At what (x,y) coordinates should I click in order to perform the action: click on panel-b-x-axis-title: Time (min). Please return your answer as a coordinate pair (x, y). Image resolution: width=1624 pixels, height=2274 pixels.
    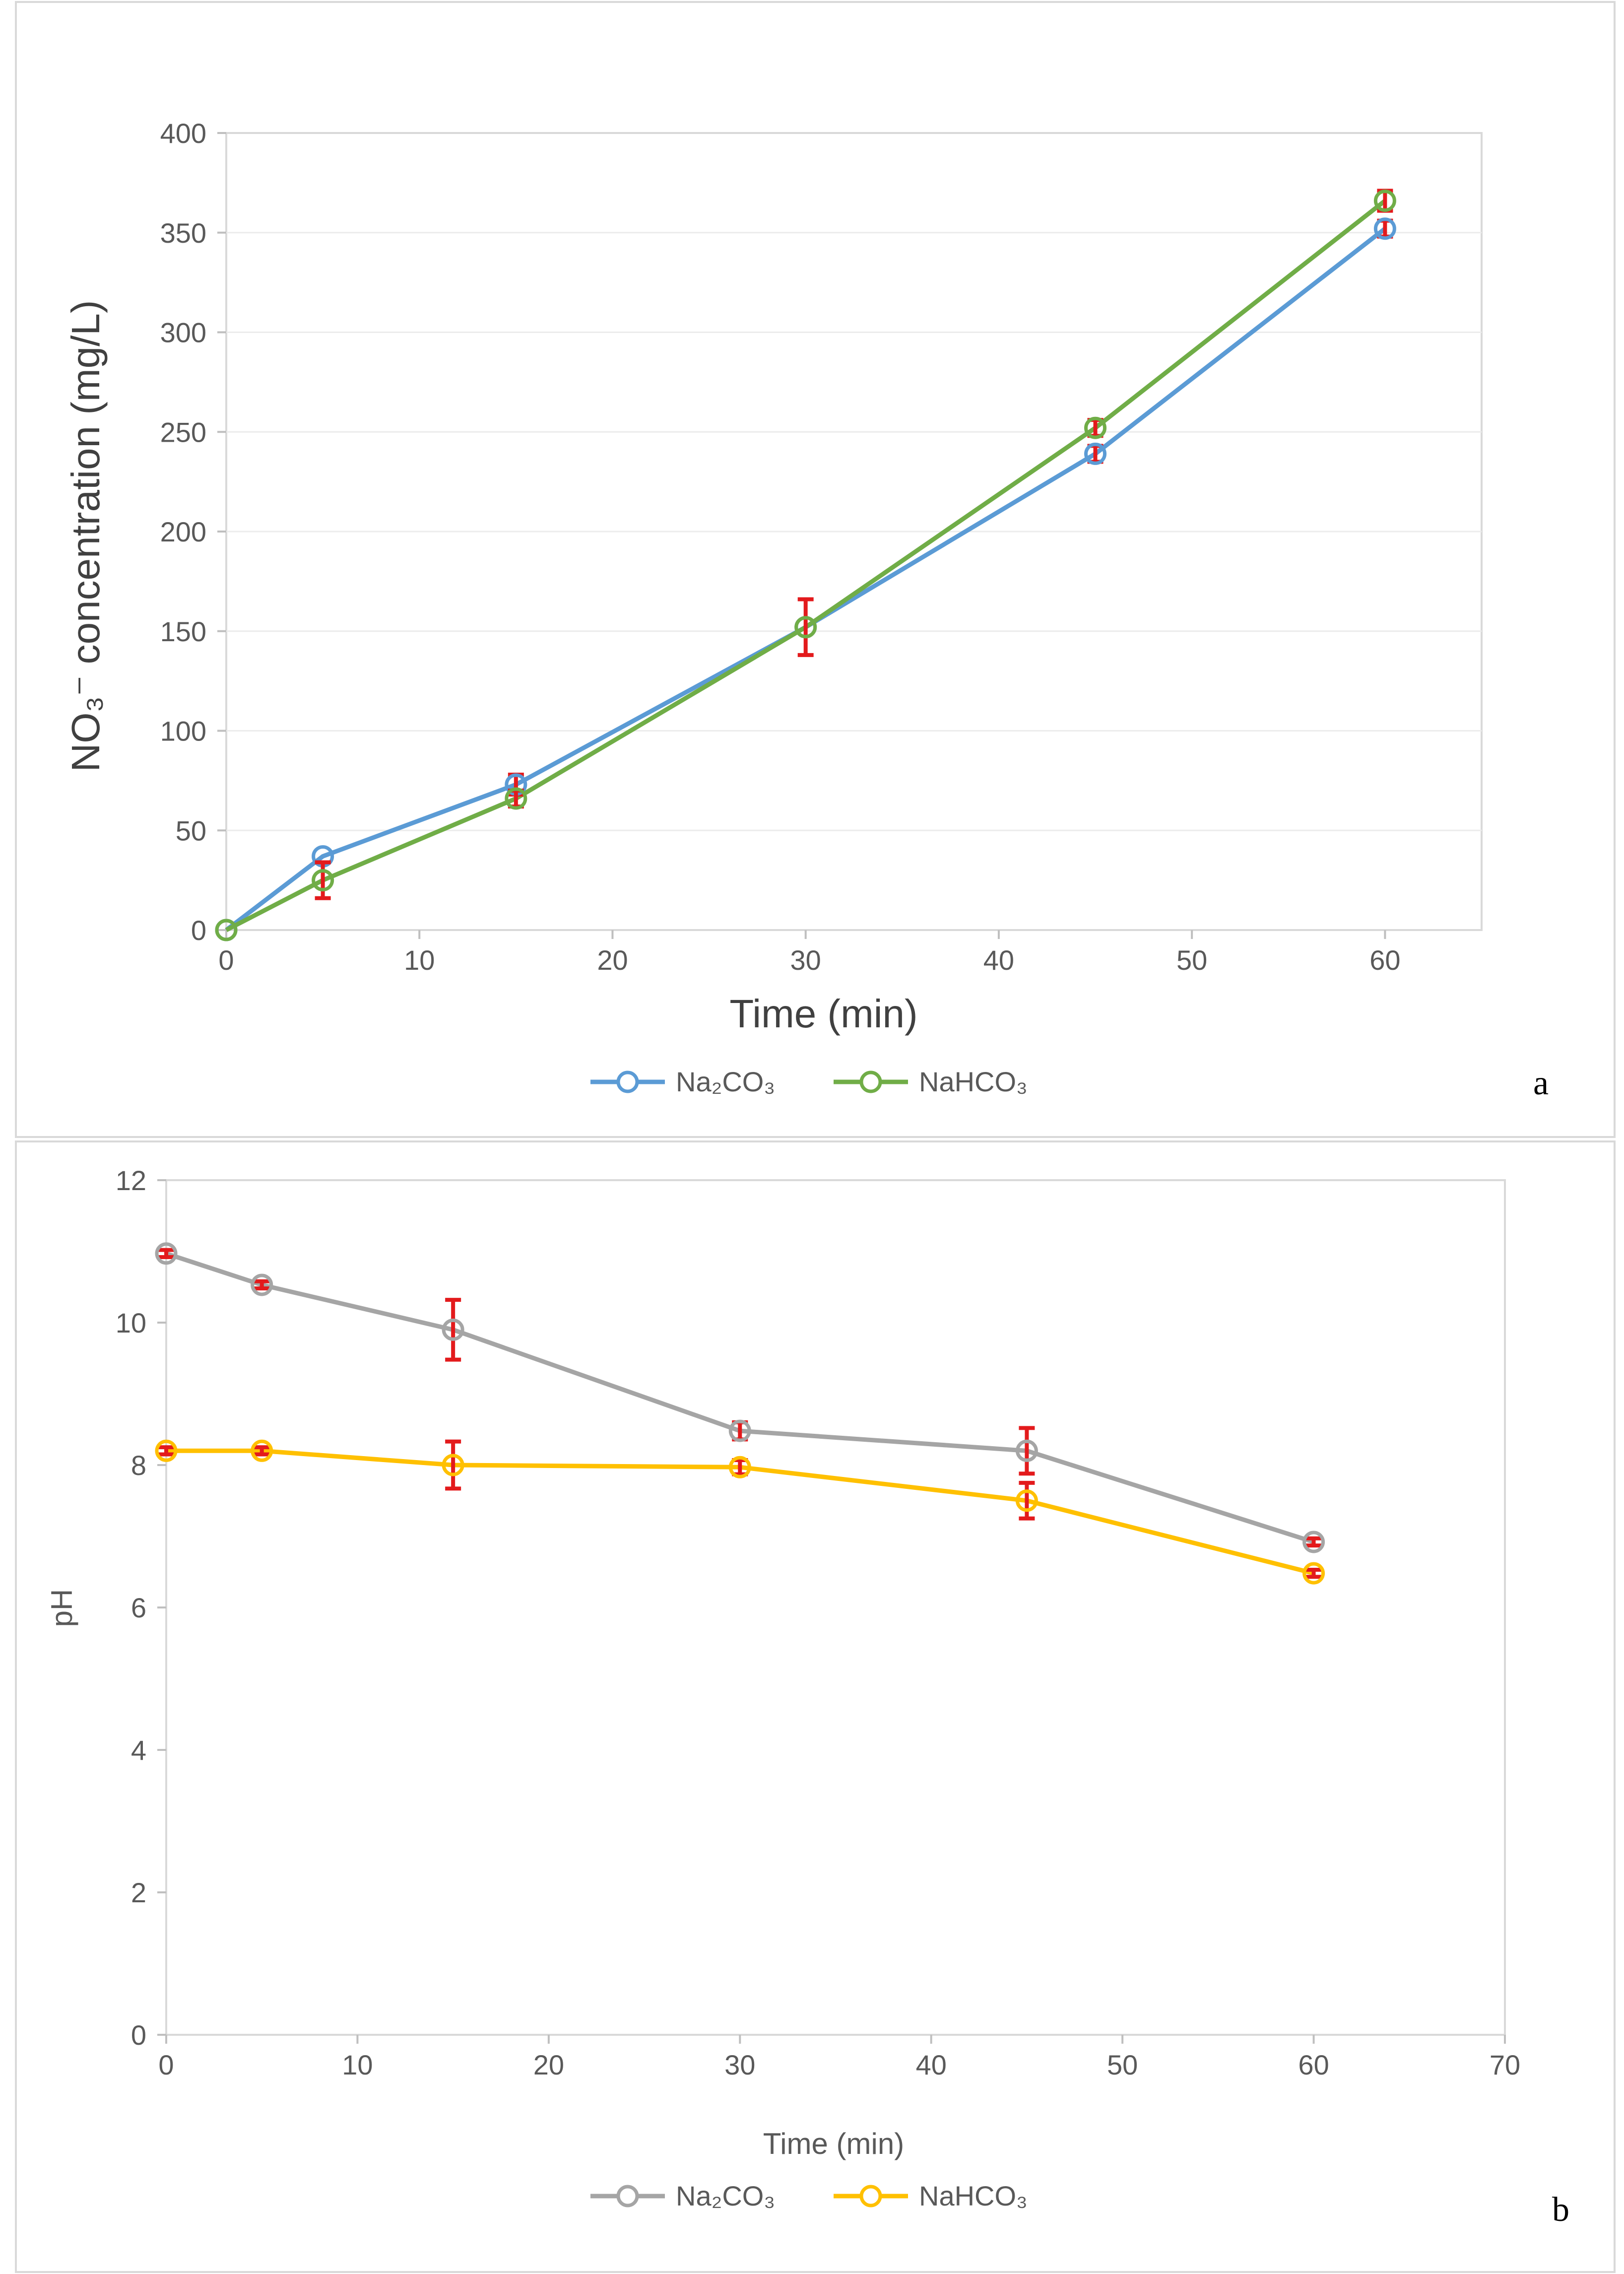
    Looking at the image, I should click on (833, 2143).